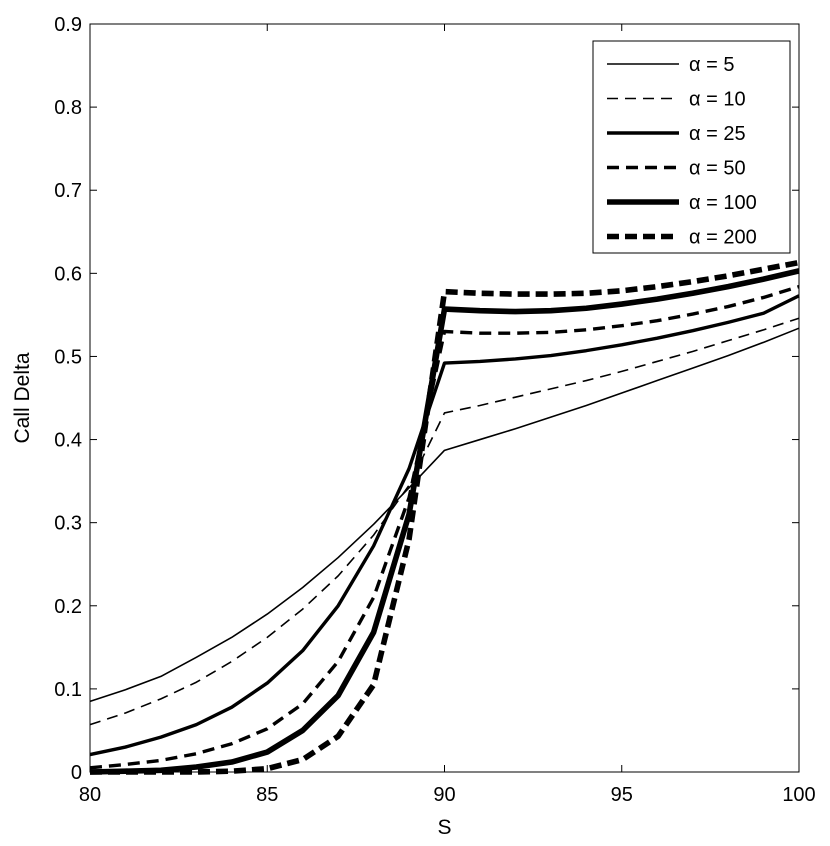 The width and height of the screenshot is (830, 846). I want to click on y-tick-label: 0.7, so click(68, 191).